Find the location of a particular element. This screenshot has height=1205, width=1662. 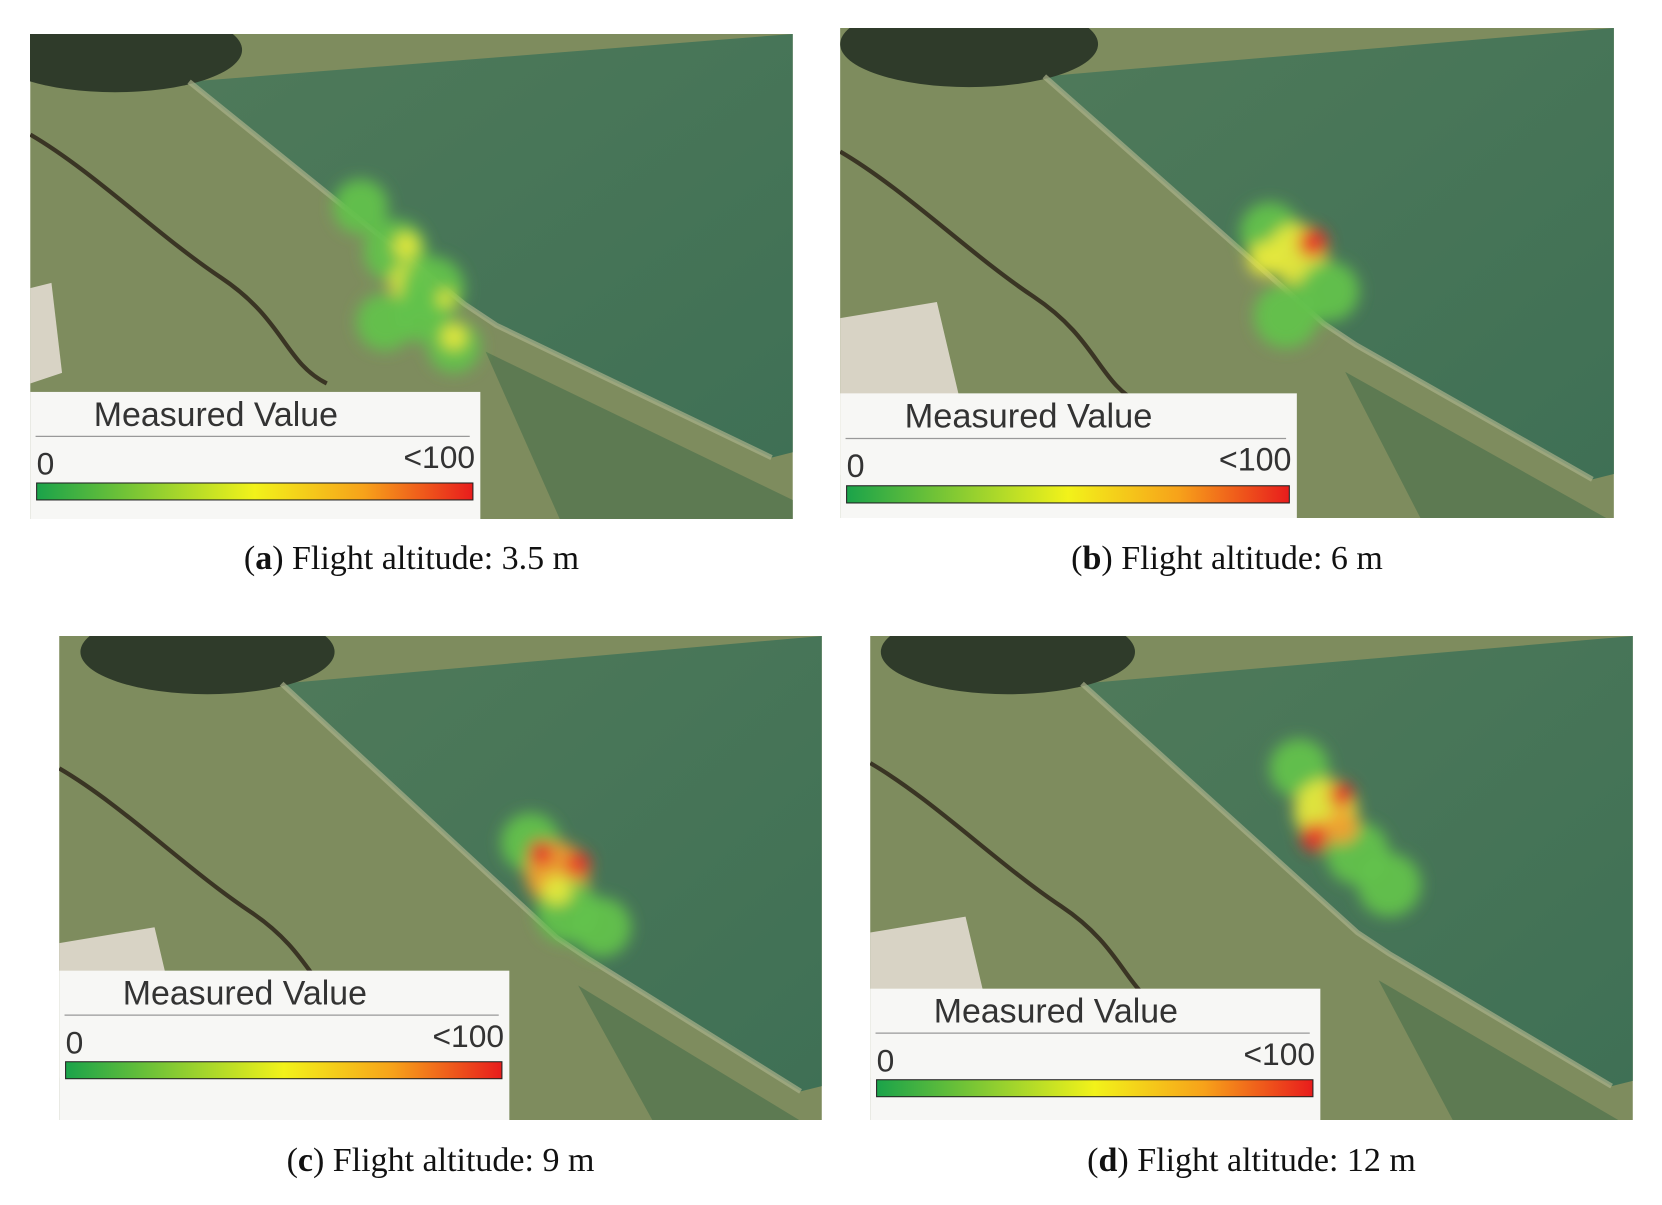

caption: (a) Flight altitude: 3.5 m is located at coordinates (411, 559).